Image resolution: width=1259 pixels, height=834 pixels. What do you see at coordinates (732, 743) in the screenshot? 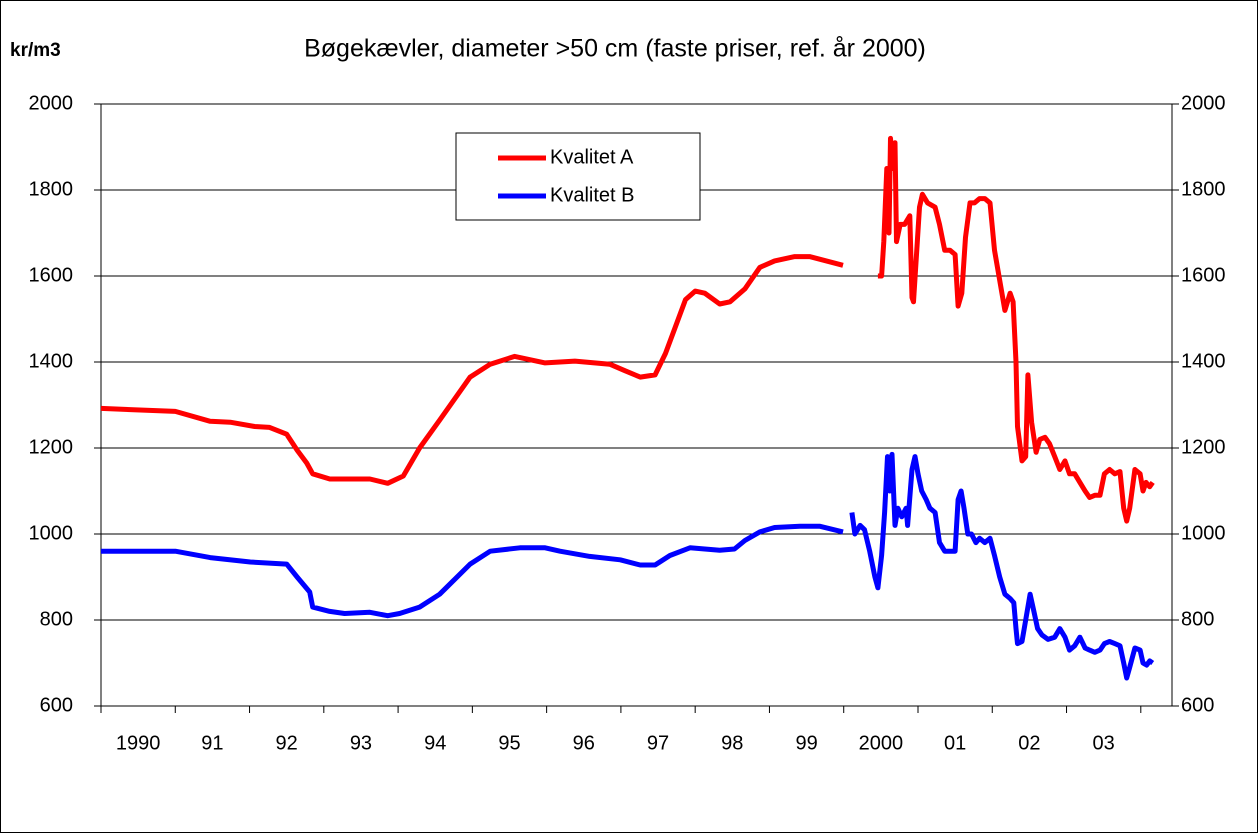
I see `x-tick-label: 98` at bounding box center [732, 743].